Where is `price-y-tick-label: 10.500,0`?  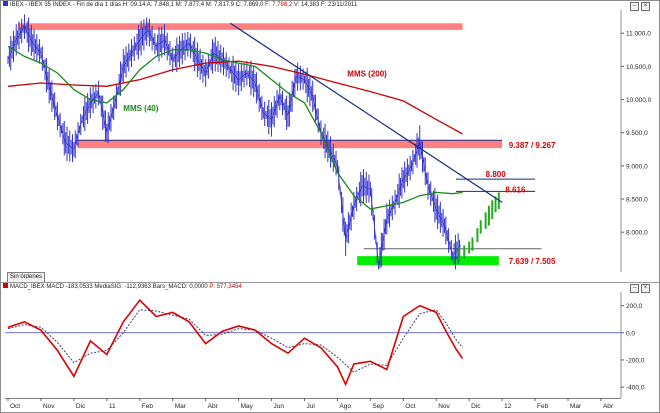 price-y-tick-label: 10.500,0 is located at coordinates (639, 67).